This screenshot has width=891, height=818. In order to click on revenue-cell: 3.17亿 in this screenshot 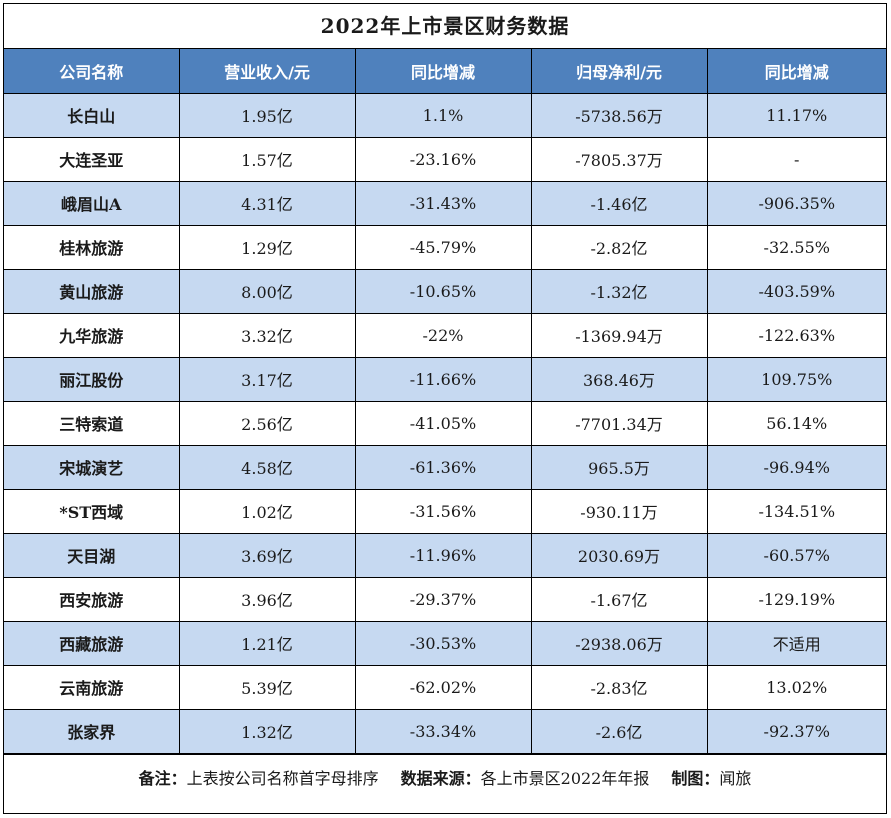, I will do `click(267, 379)`.